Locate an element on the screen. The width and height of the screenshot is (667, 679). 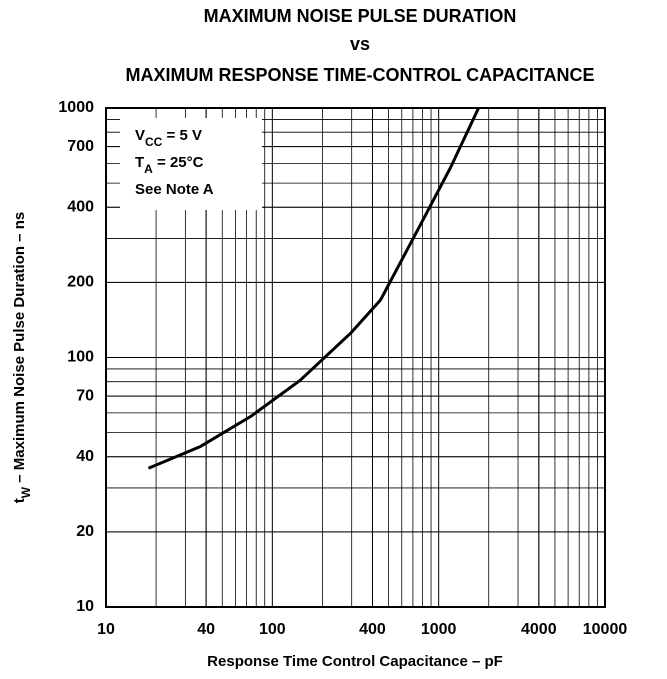
x-tick-label: 10 is located at coordinates (106, 629).